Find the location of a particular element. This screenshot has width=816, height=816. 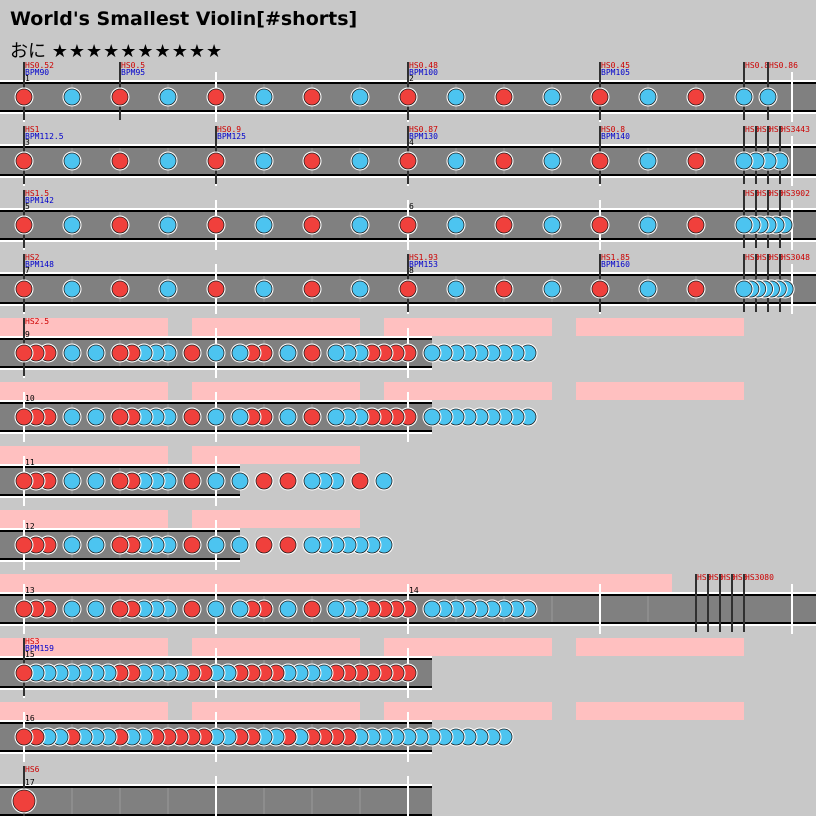

measure-number: 16 is located at coordinates (30, 718).